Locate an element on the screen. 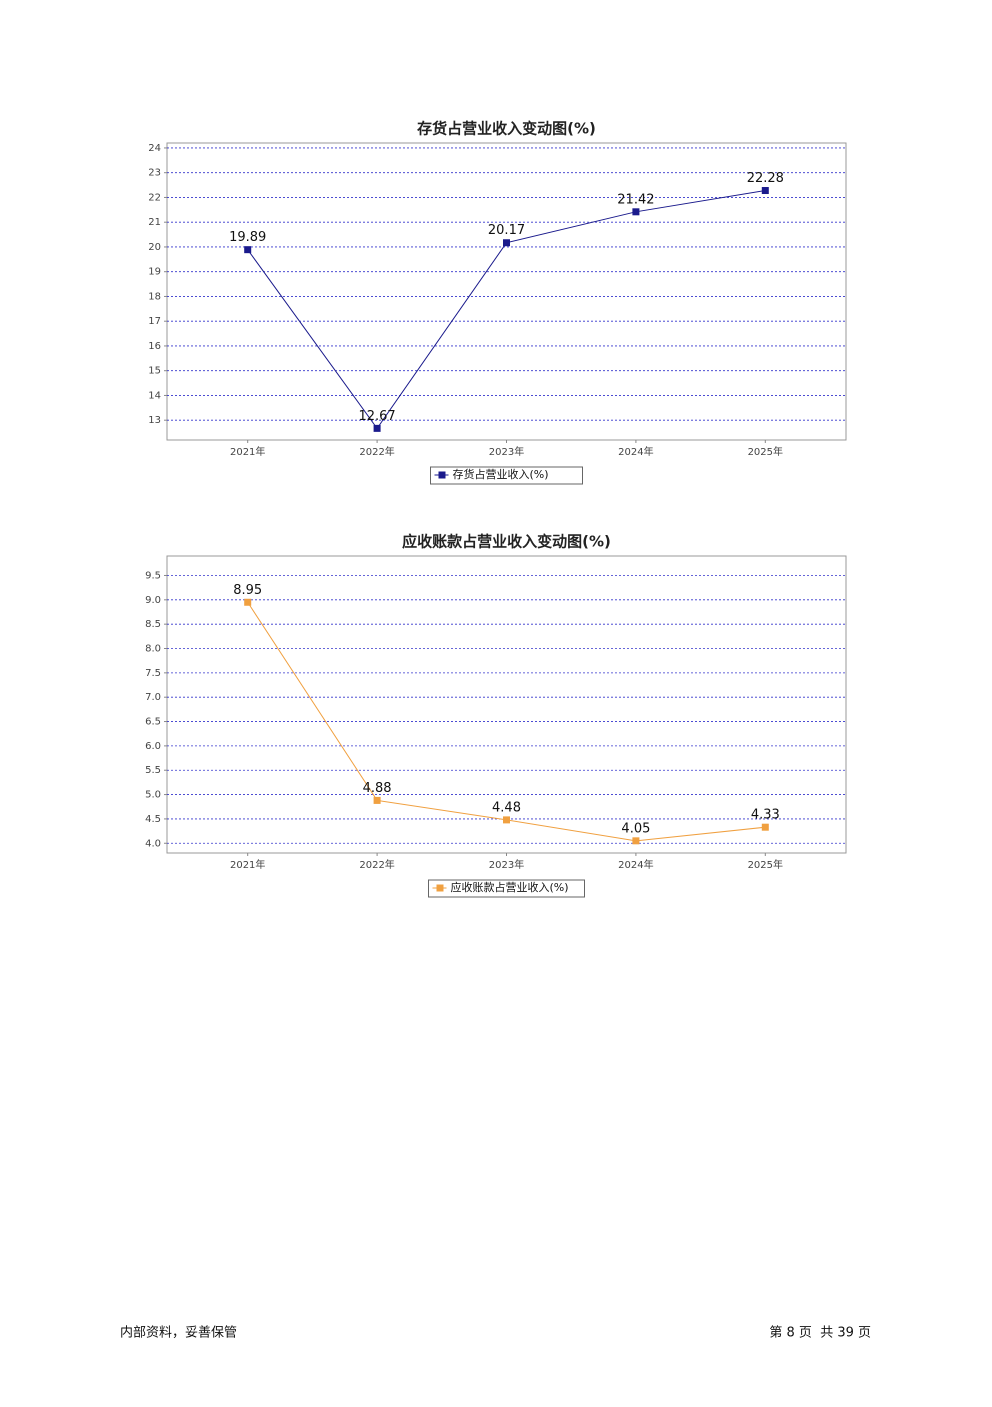 The image size is (992, 1407). y-tick-label: 14 is located at coordinates (154, 395).